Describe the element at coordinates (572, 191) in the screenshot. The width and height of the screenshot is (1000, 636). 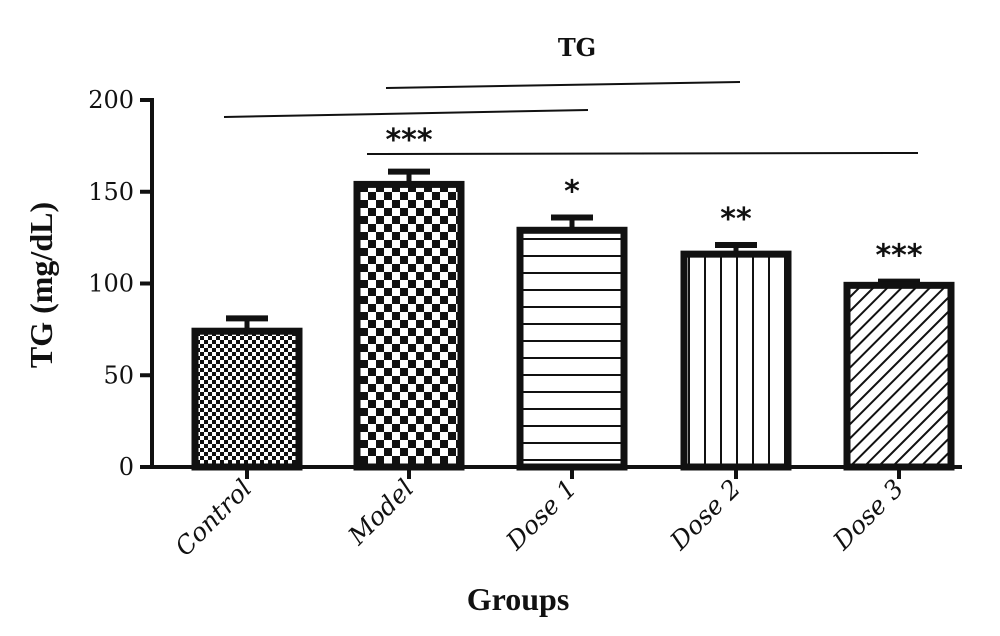
I see `significance-label: *` at that location.